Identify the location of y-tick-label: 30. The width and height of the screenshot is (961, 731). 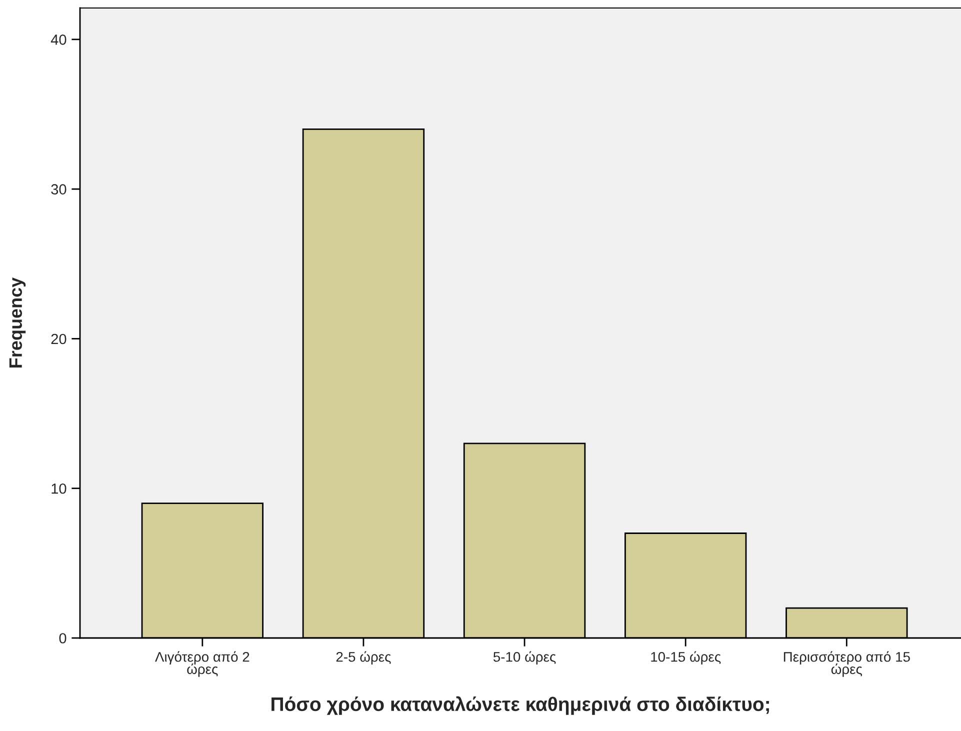
(58, 189).